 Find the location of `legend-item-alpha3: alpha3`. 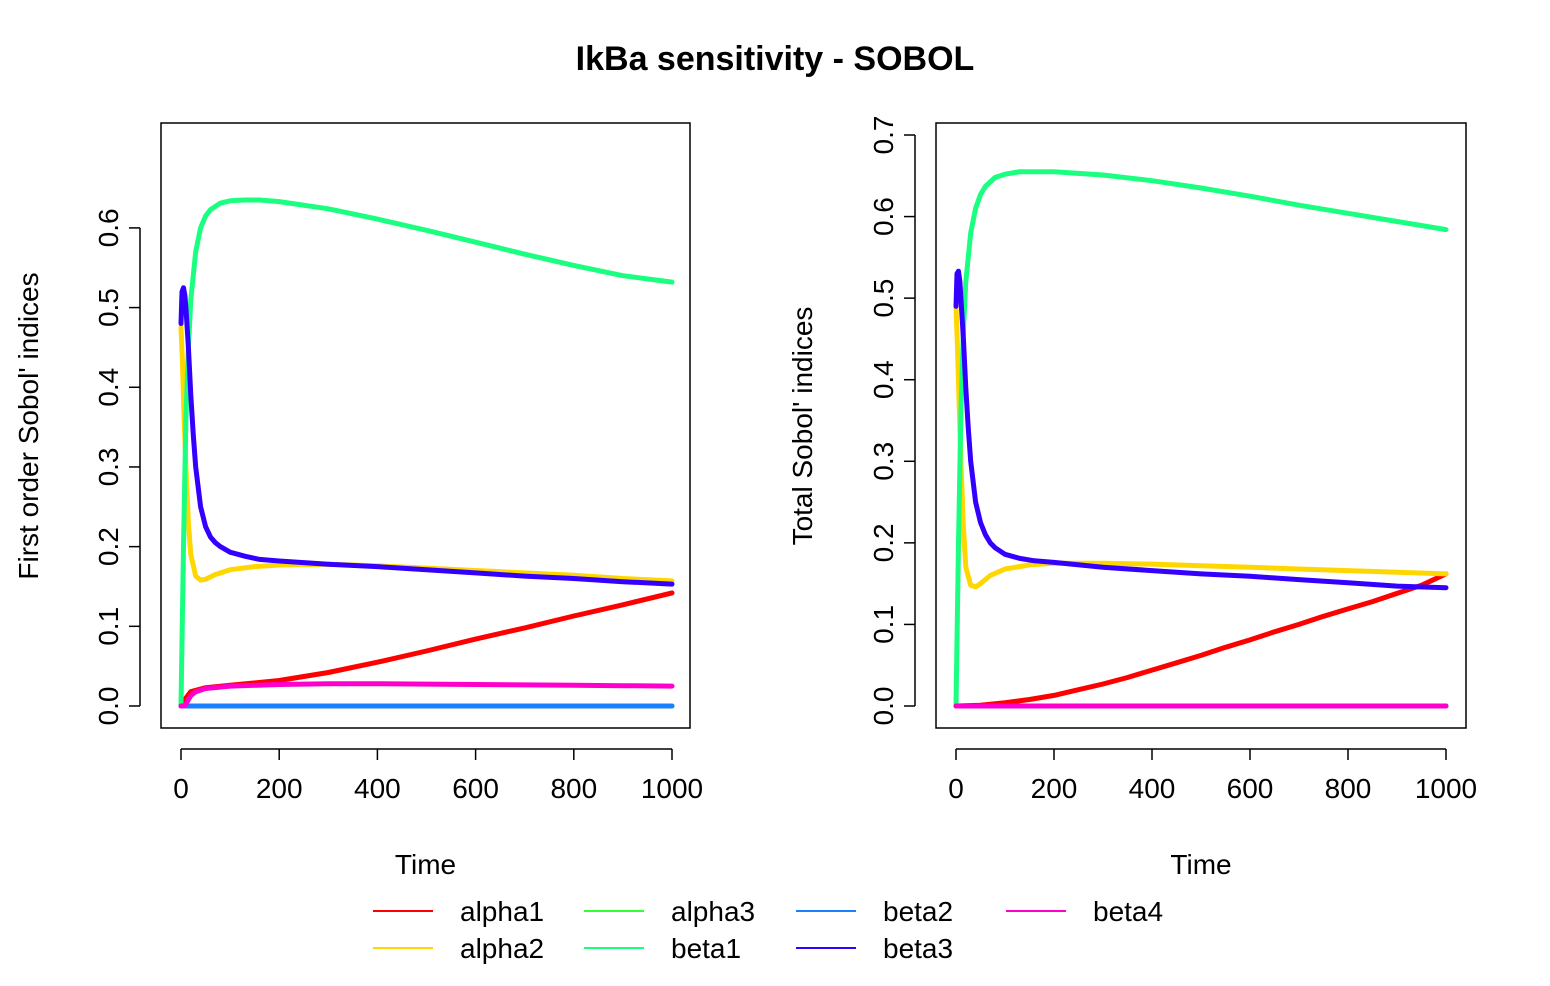

legend-item-alpha3: alpha3 is located at coordinates (669, 911).